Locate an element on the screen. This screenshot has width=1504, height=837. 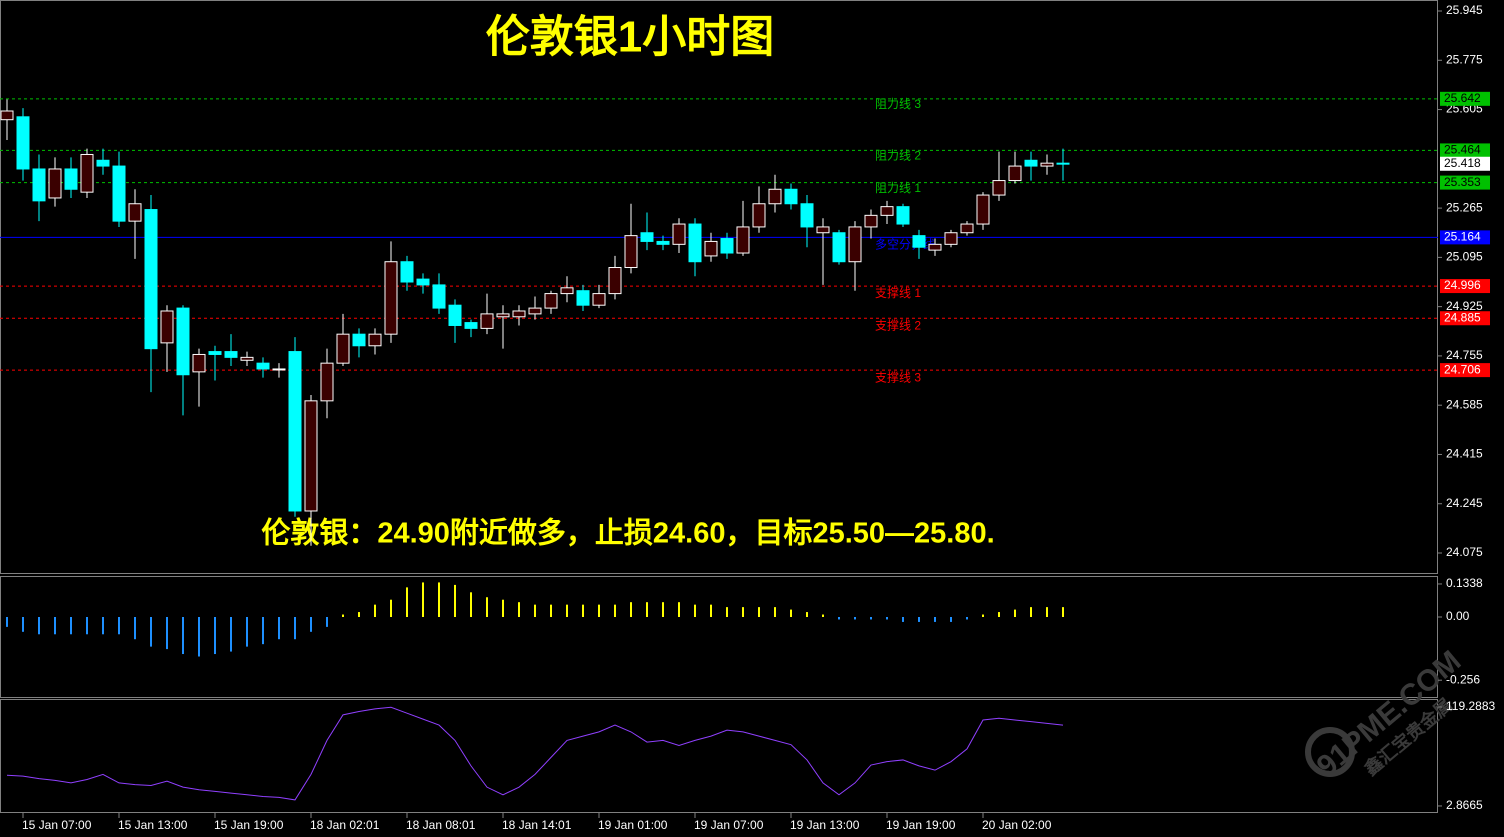
x-tick-label: 15 Jan 07:00 is located at coordinates (57, 825).